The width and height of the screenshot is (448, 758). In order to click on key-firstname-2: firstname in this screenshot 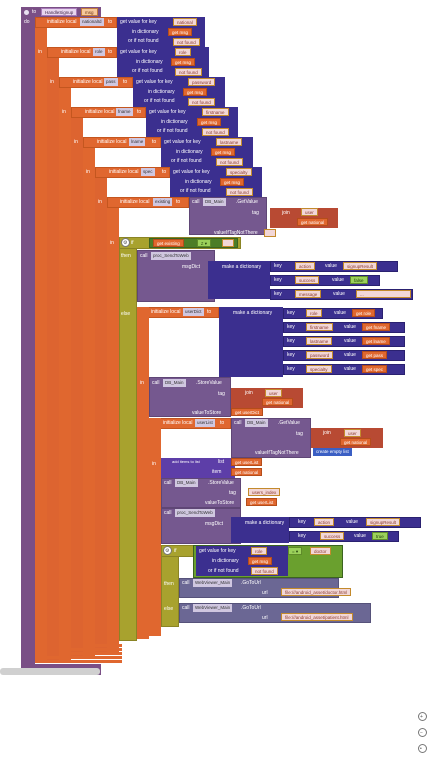, I will do `click(319, 327)`.